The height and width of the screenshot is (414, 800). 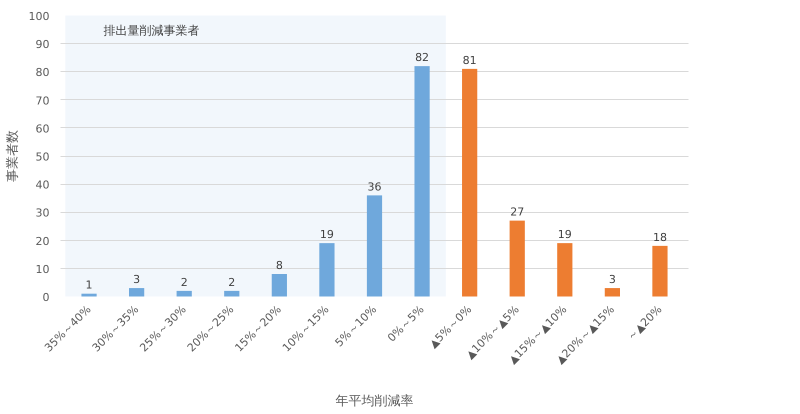 I want to click on y-tick-label: 70, so click(x=43, y=101).